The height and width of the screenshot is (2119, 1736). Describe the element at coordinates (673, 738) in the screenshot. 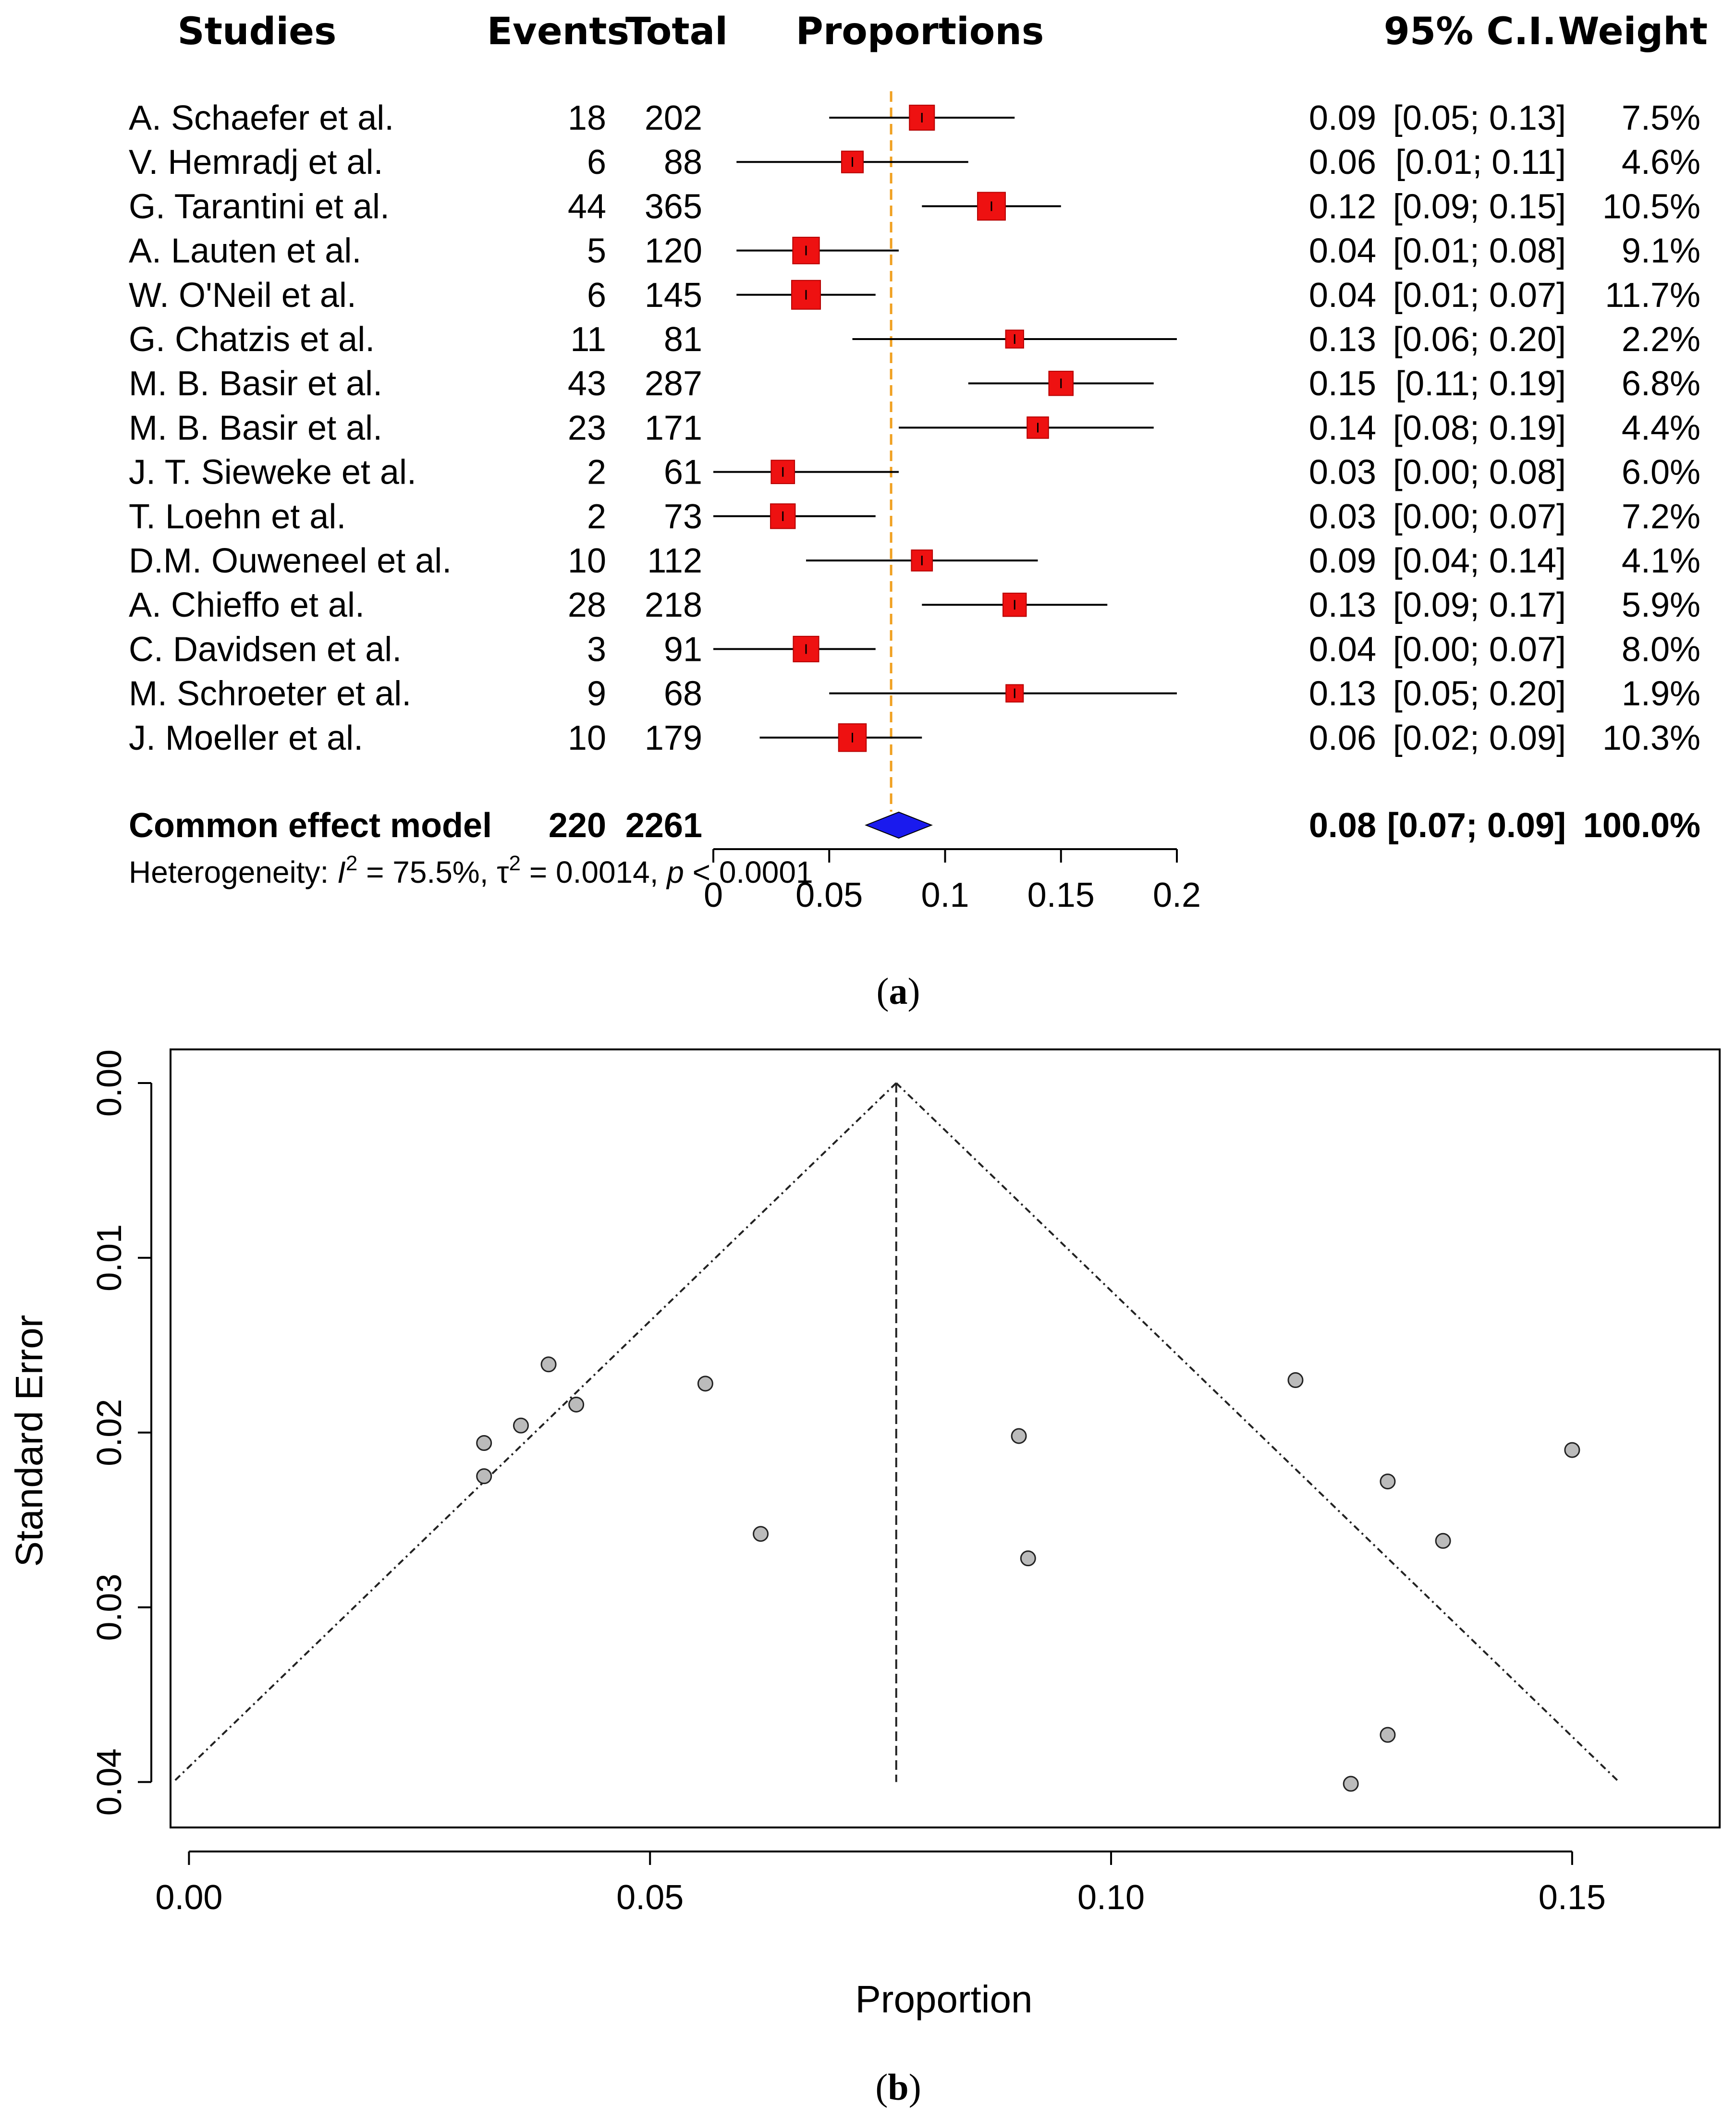

I see `study-total: 179` at that location.